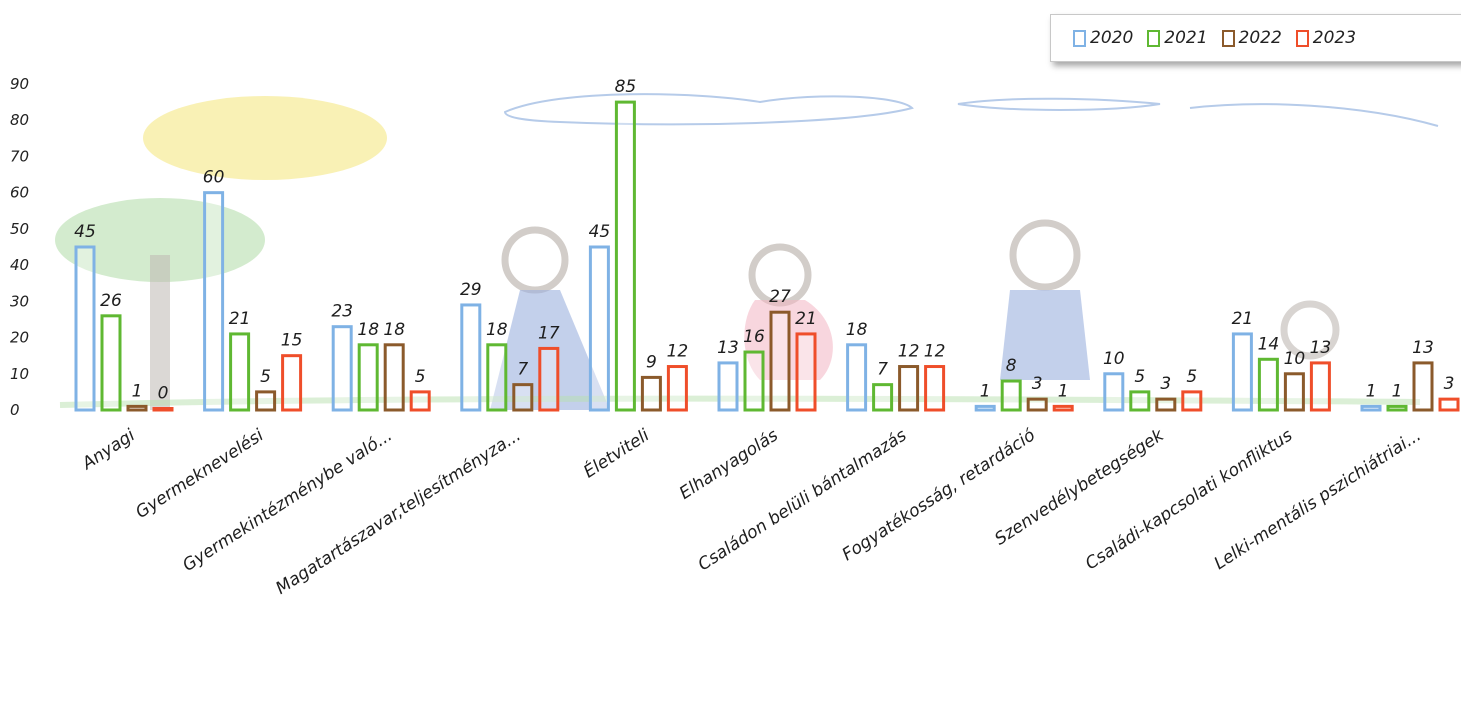  What do you see at coordinates (19, 247) in the screenshot?
I see `y-axis: 0 10 20 30 40 50 60 70 80 90` at bounding box center [19, 247].